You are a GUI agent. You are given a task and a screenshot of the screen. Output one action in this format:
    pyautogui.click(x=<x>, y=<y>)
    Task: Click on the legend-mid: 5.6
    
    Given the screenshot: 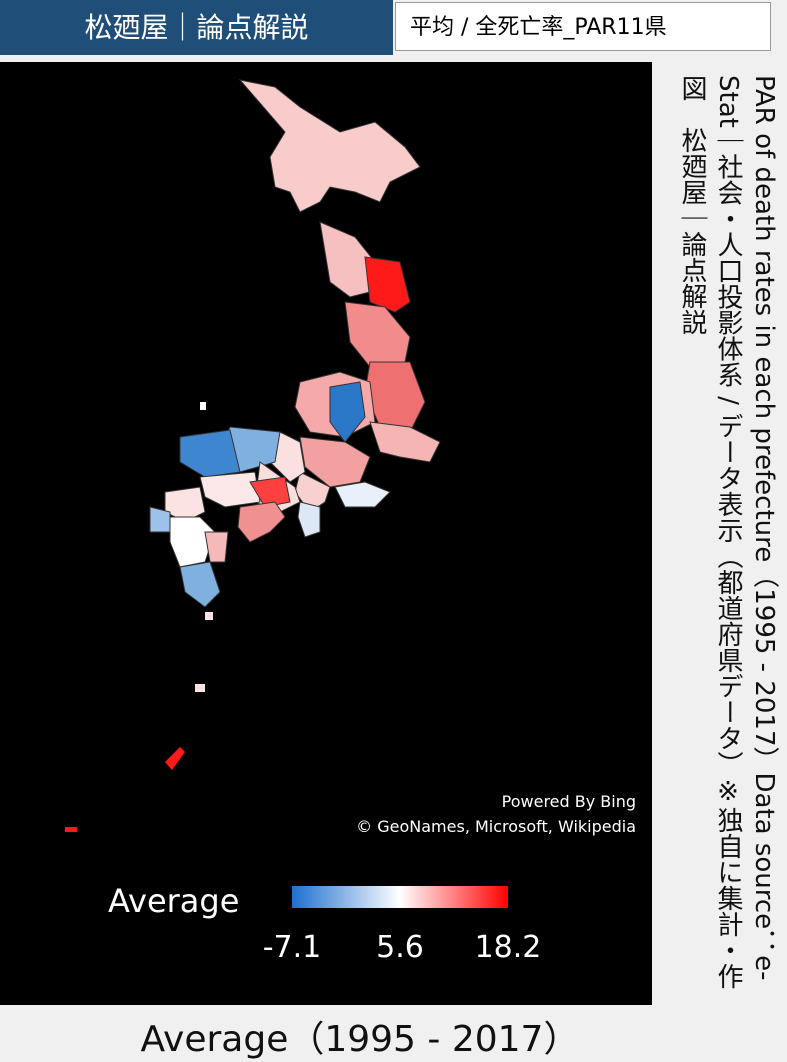 What is the action you would take?
    pyautogui.click(x=400, y=947)
    